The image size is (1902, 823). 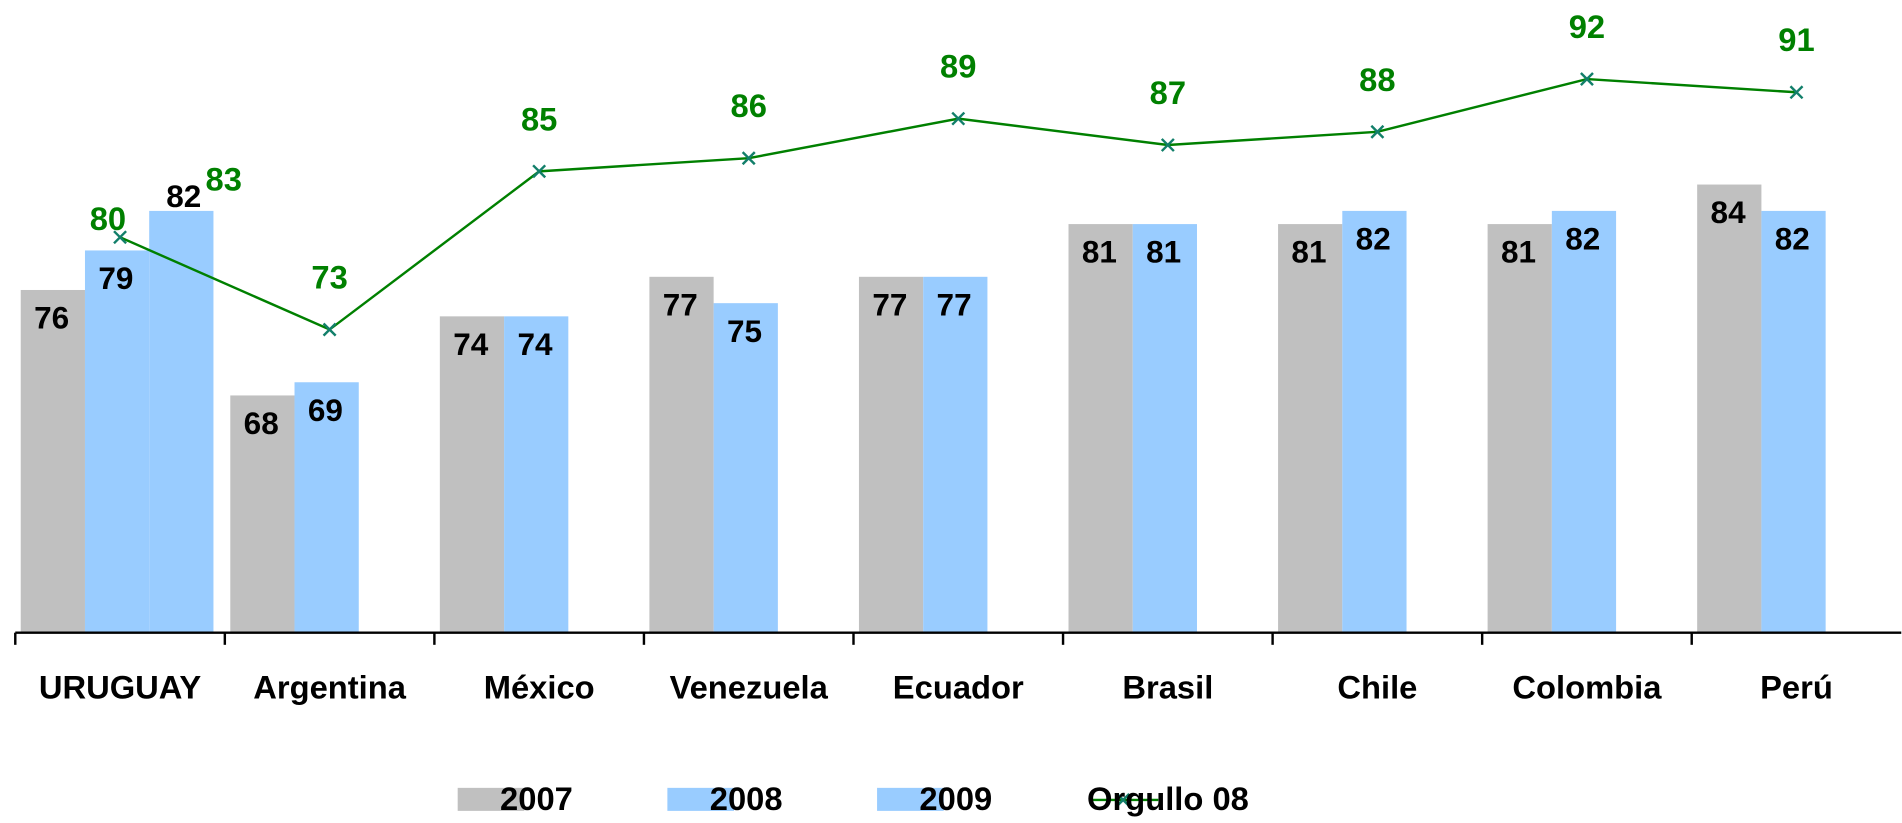 I want to click on legend-marker, so click(x=1123, y=800).